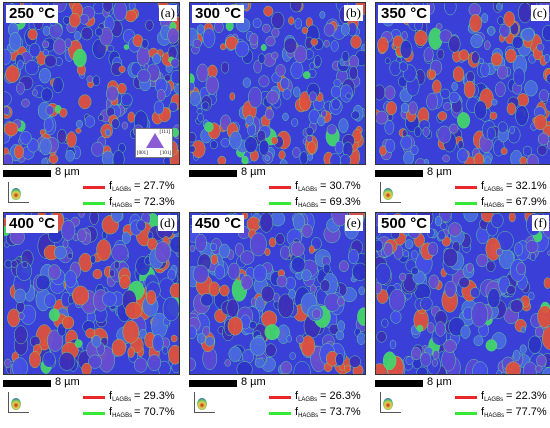 The width and height of the screenshot is (550, 428). I want to click on hagb-value: = 72.3%, so click(154, 202).